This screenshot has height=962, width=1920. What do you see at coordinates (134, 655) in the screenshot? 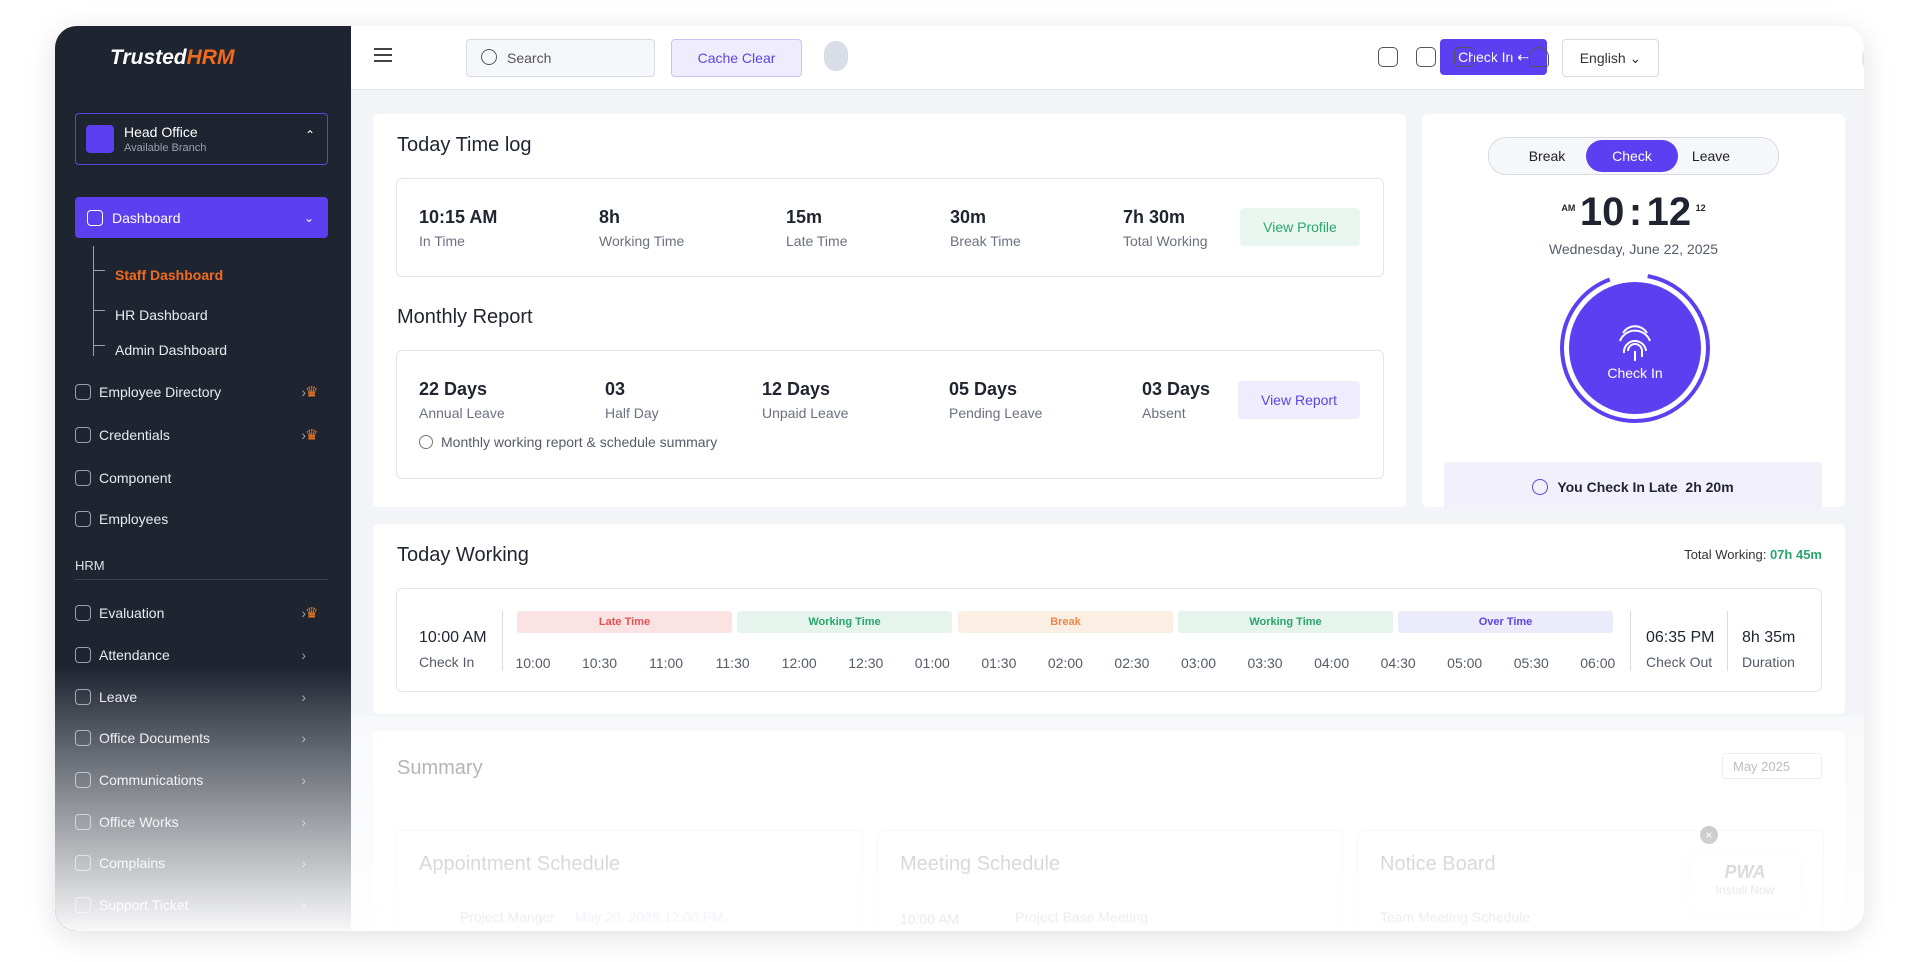
I see `nav-label: Attendance` at bounding box center [134, 655].